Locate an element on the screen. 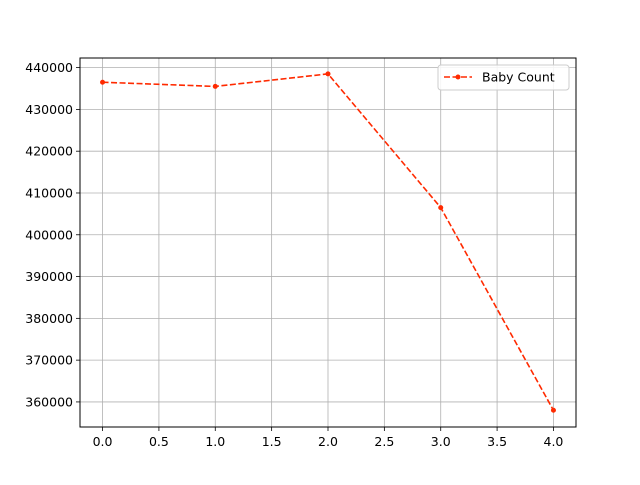  legend: Baby Count is located at coordinates (503, 77).